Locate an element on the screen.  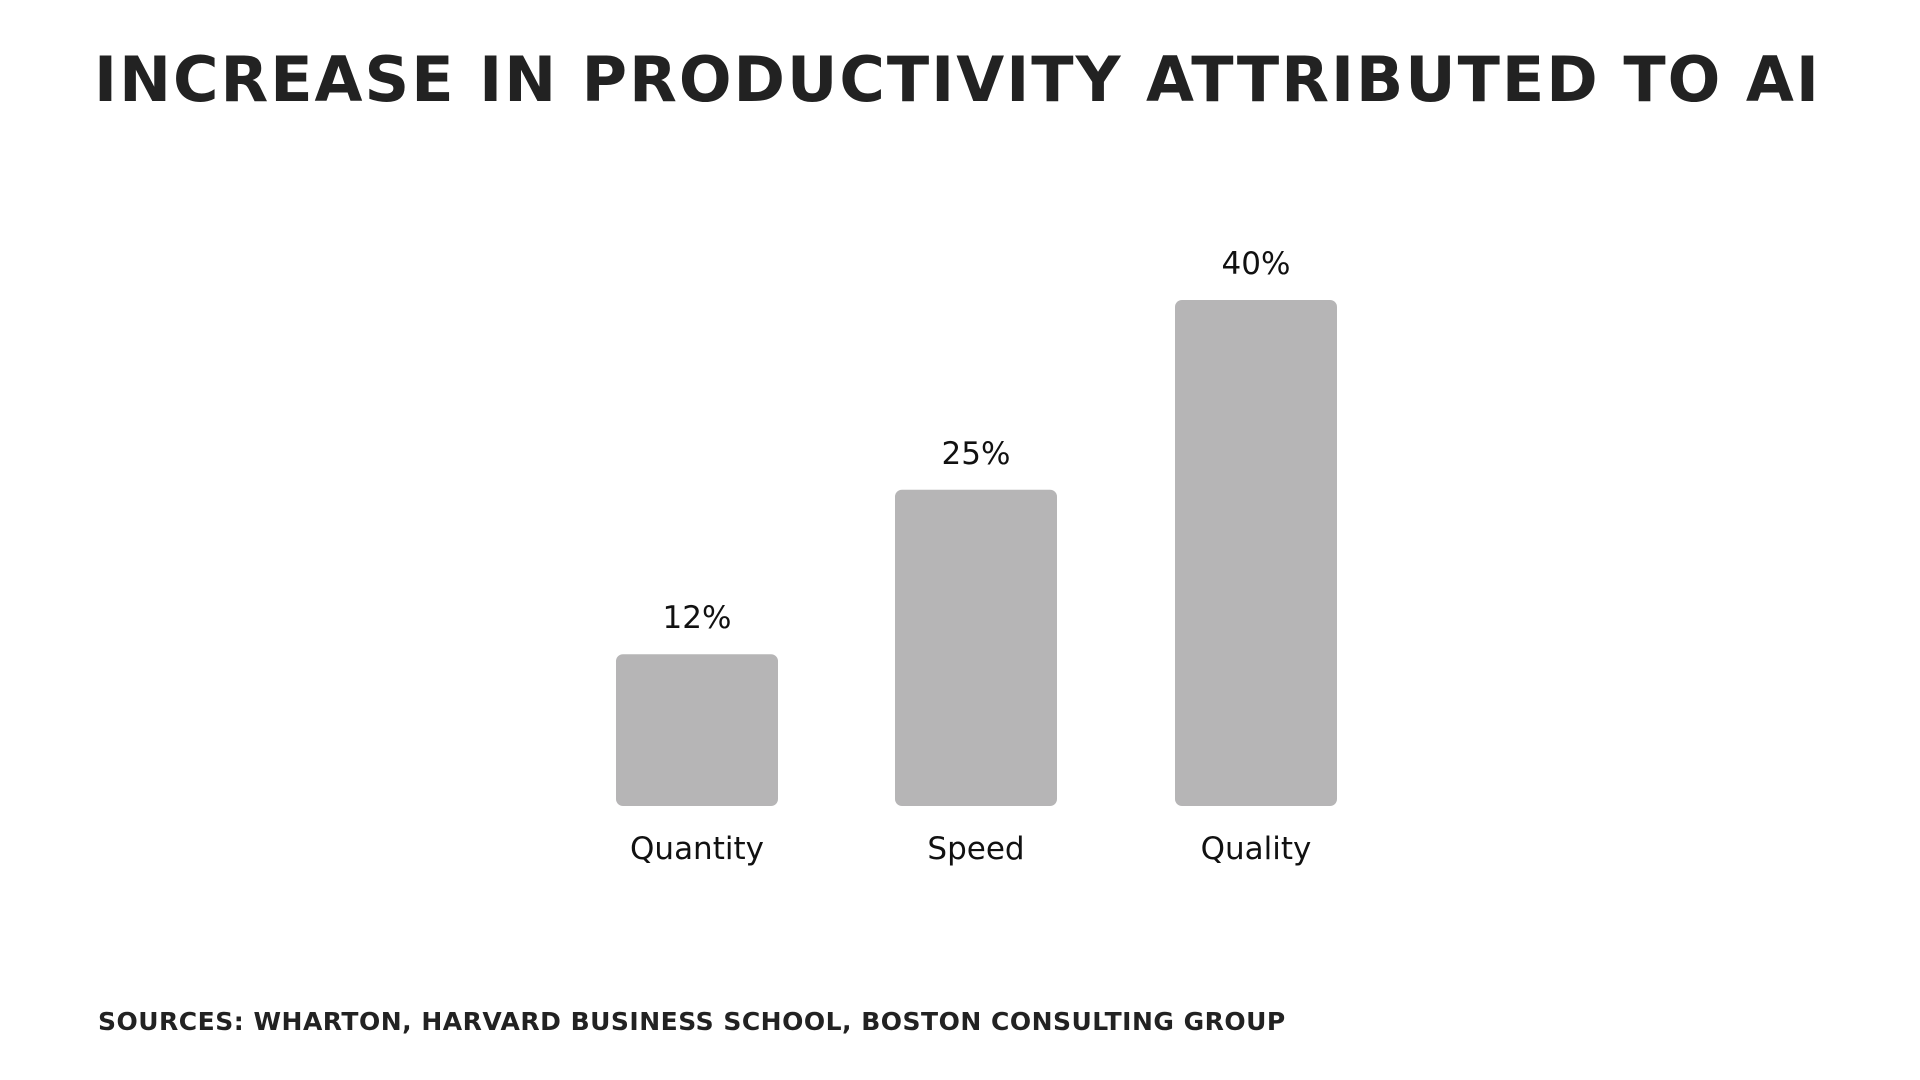
value-label-quantity: 12% is located at coordinates (697, 618).